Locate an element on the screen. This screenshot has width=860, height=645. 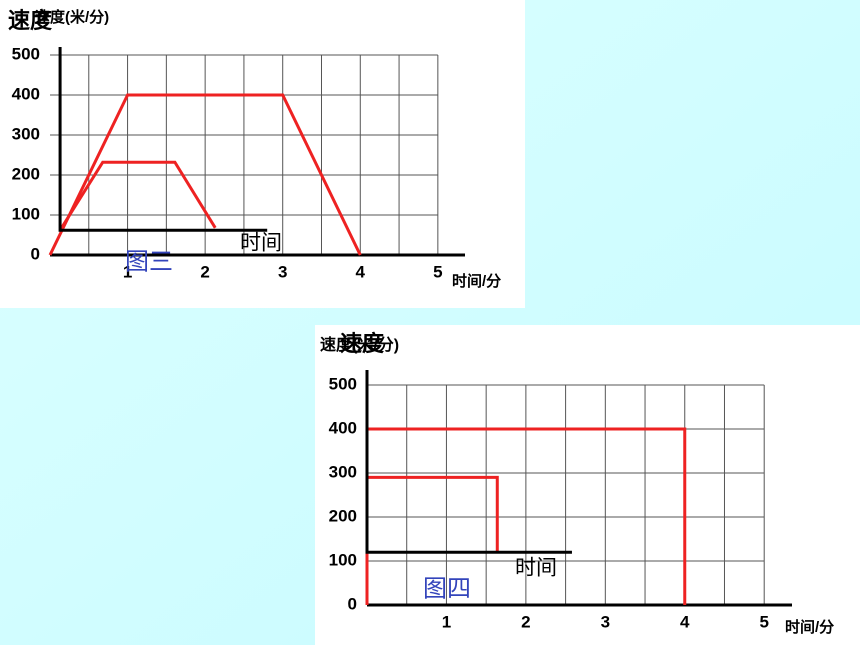
annotation: 图四 is located at coordinates (447, 588).